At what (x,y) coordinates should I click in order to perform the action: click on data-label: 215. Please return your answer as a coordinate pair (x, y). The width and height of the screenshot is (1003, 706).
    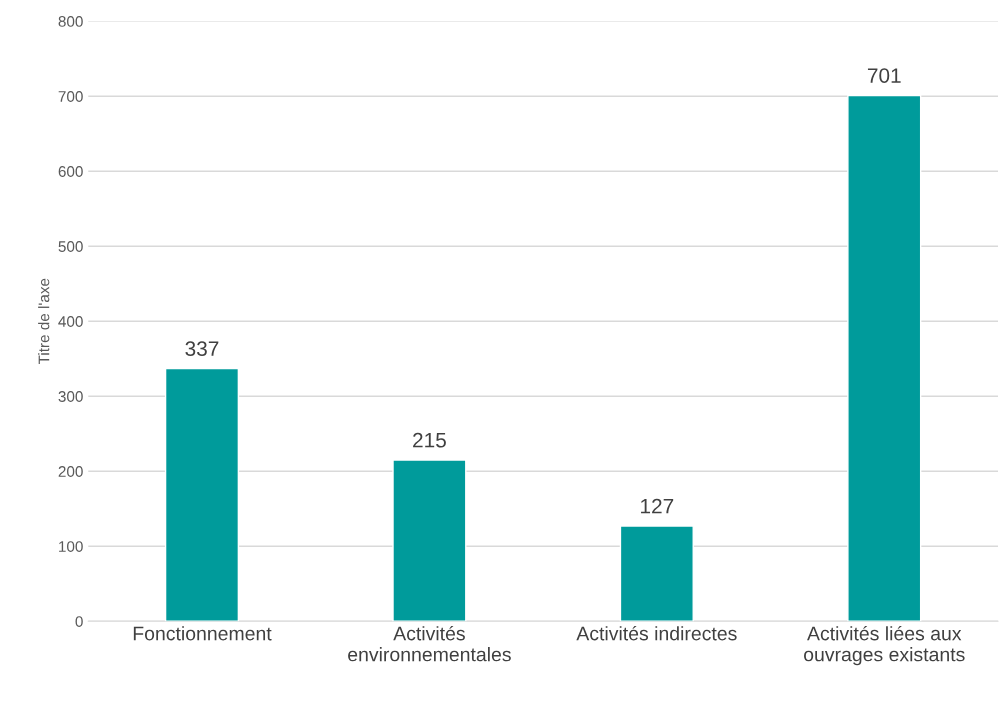
    Looking at the image, I should click on (429, 440).